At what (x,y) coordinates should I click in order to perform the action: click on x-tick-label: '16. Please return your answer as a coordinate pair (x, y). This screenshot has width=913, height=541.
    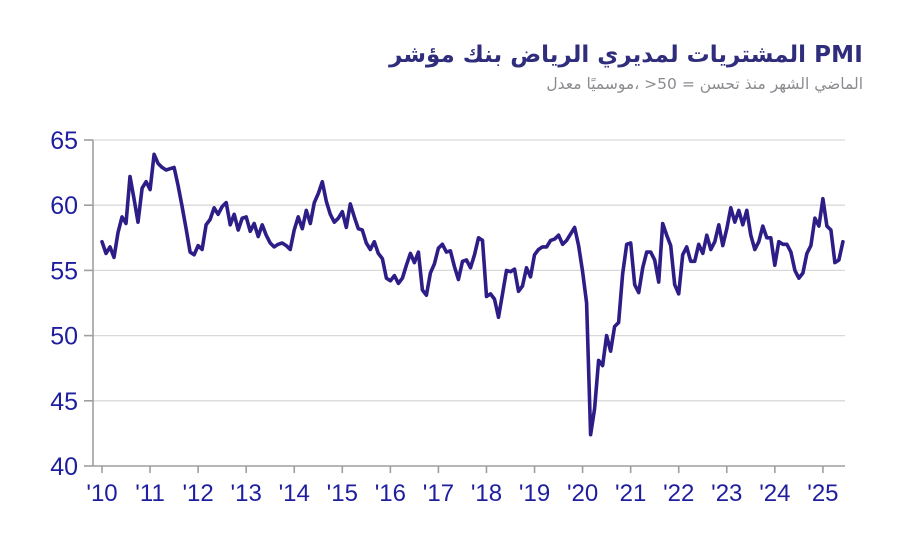
    Looking at the image, I should click on (390, 493).